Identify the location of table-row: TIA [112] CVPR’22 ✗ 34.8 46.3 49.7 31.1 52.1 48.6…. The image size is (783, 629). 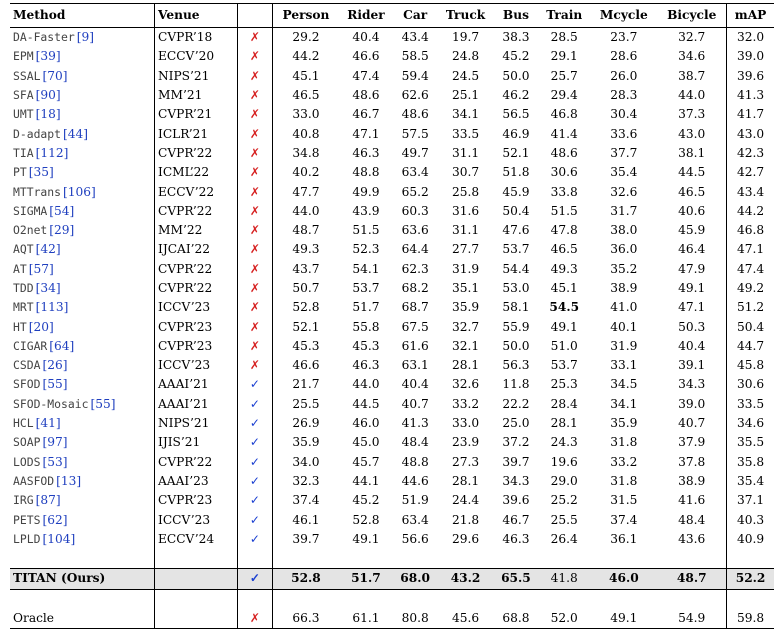
(392, 153).